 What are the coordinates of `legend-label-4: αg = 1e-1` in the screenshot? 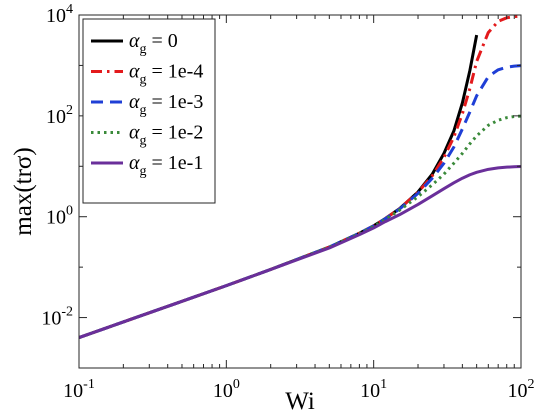 It's located at (166, 165).